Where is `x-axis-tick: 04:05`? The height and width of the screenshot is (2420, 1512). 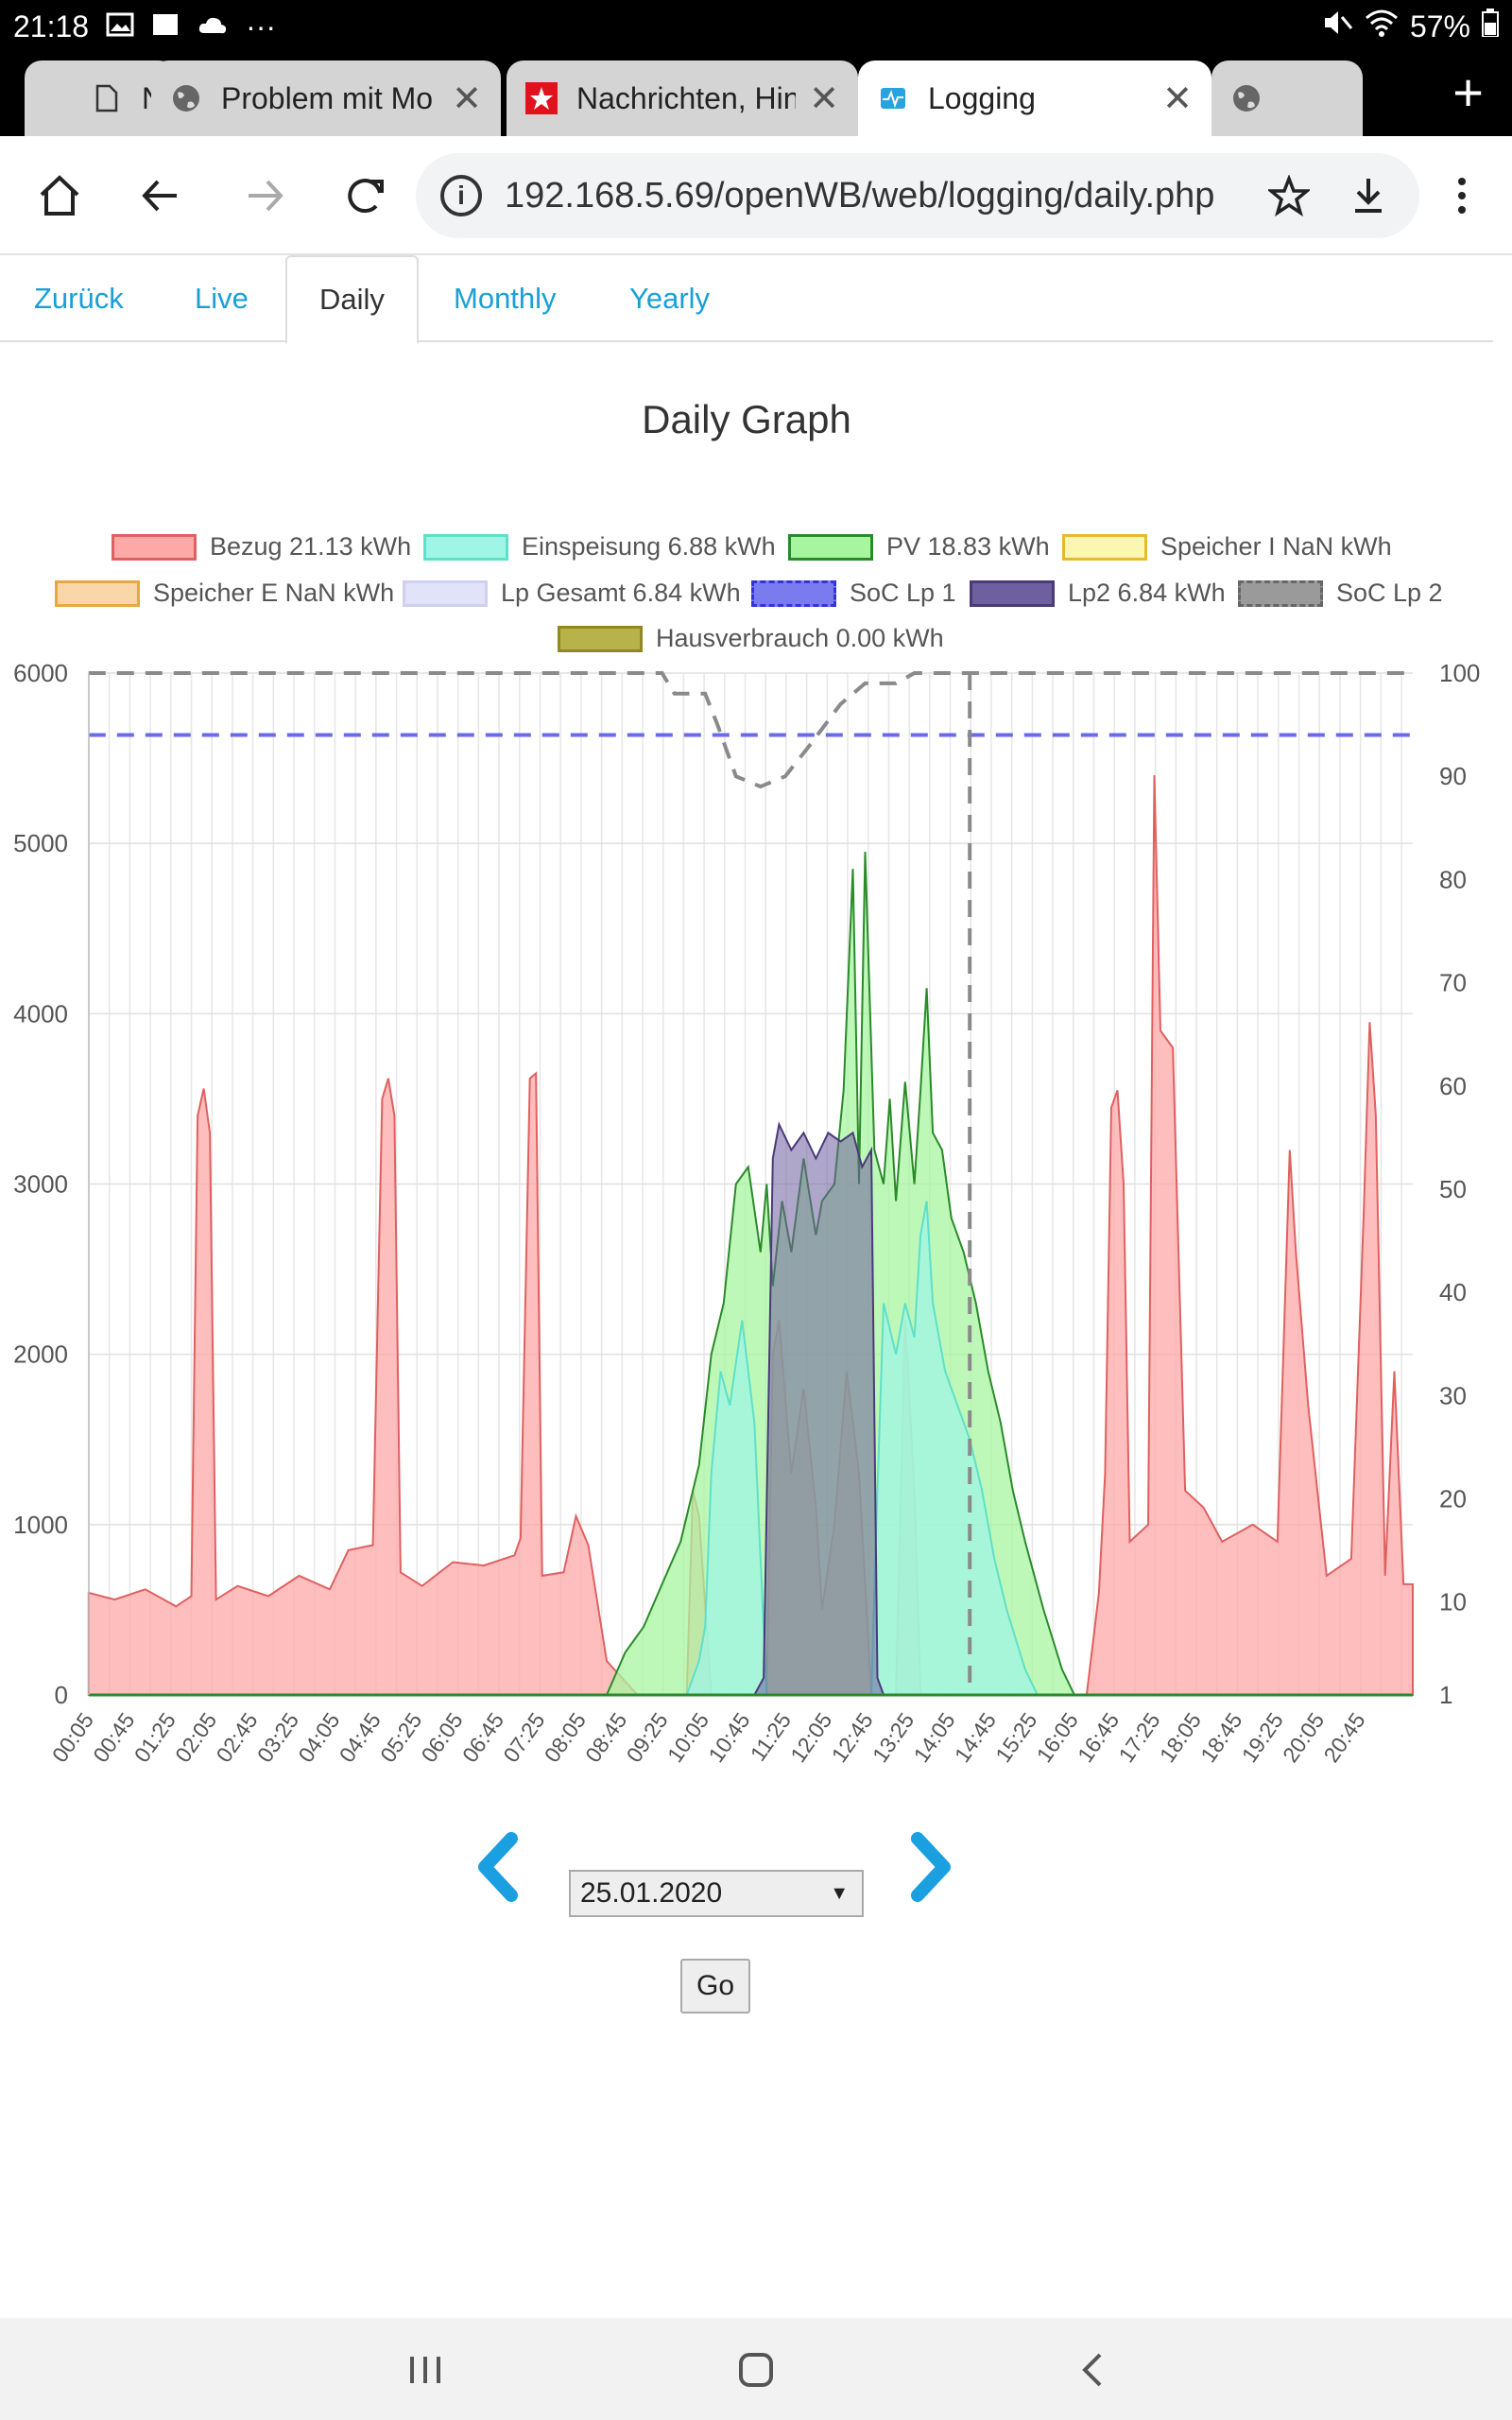
x-axis-tick: 04:05 is located at coordinates (318, 1737).